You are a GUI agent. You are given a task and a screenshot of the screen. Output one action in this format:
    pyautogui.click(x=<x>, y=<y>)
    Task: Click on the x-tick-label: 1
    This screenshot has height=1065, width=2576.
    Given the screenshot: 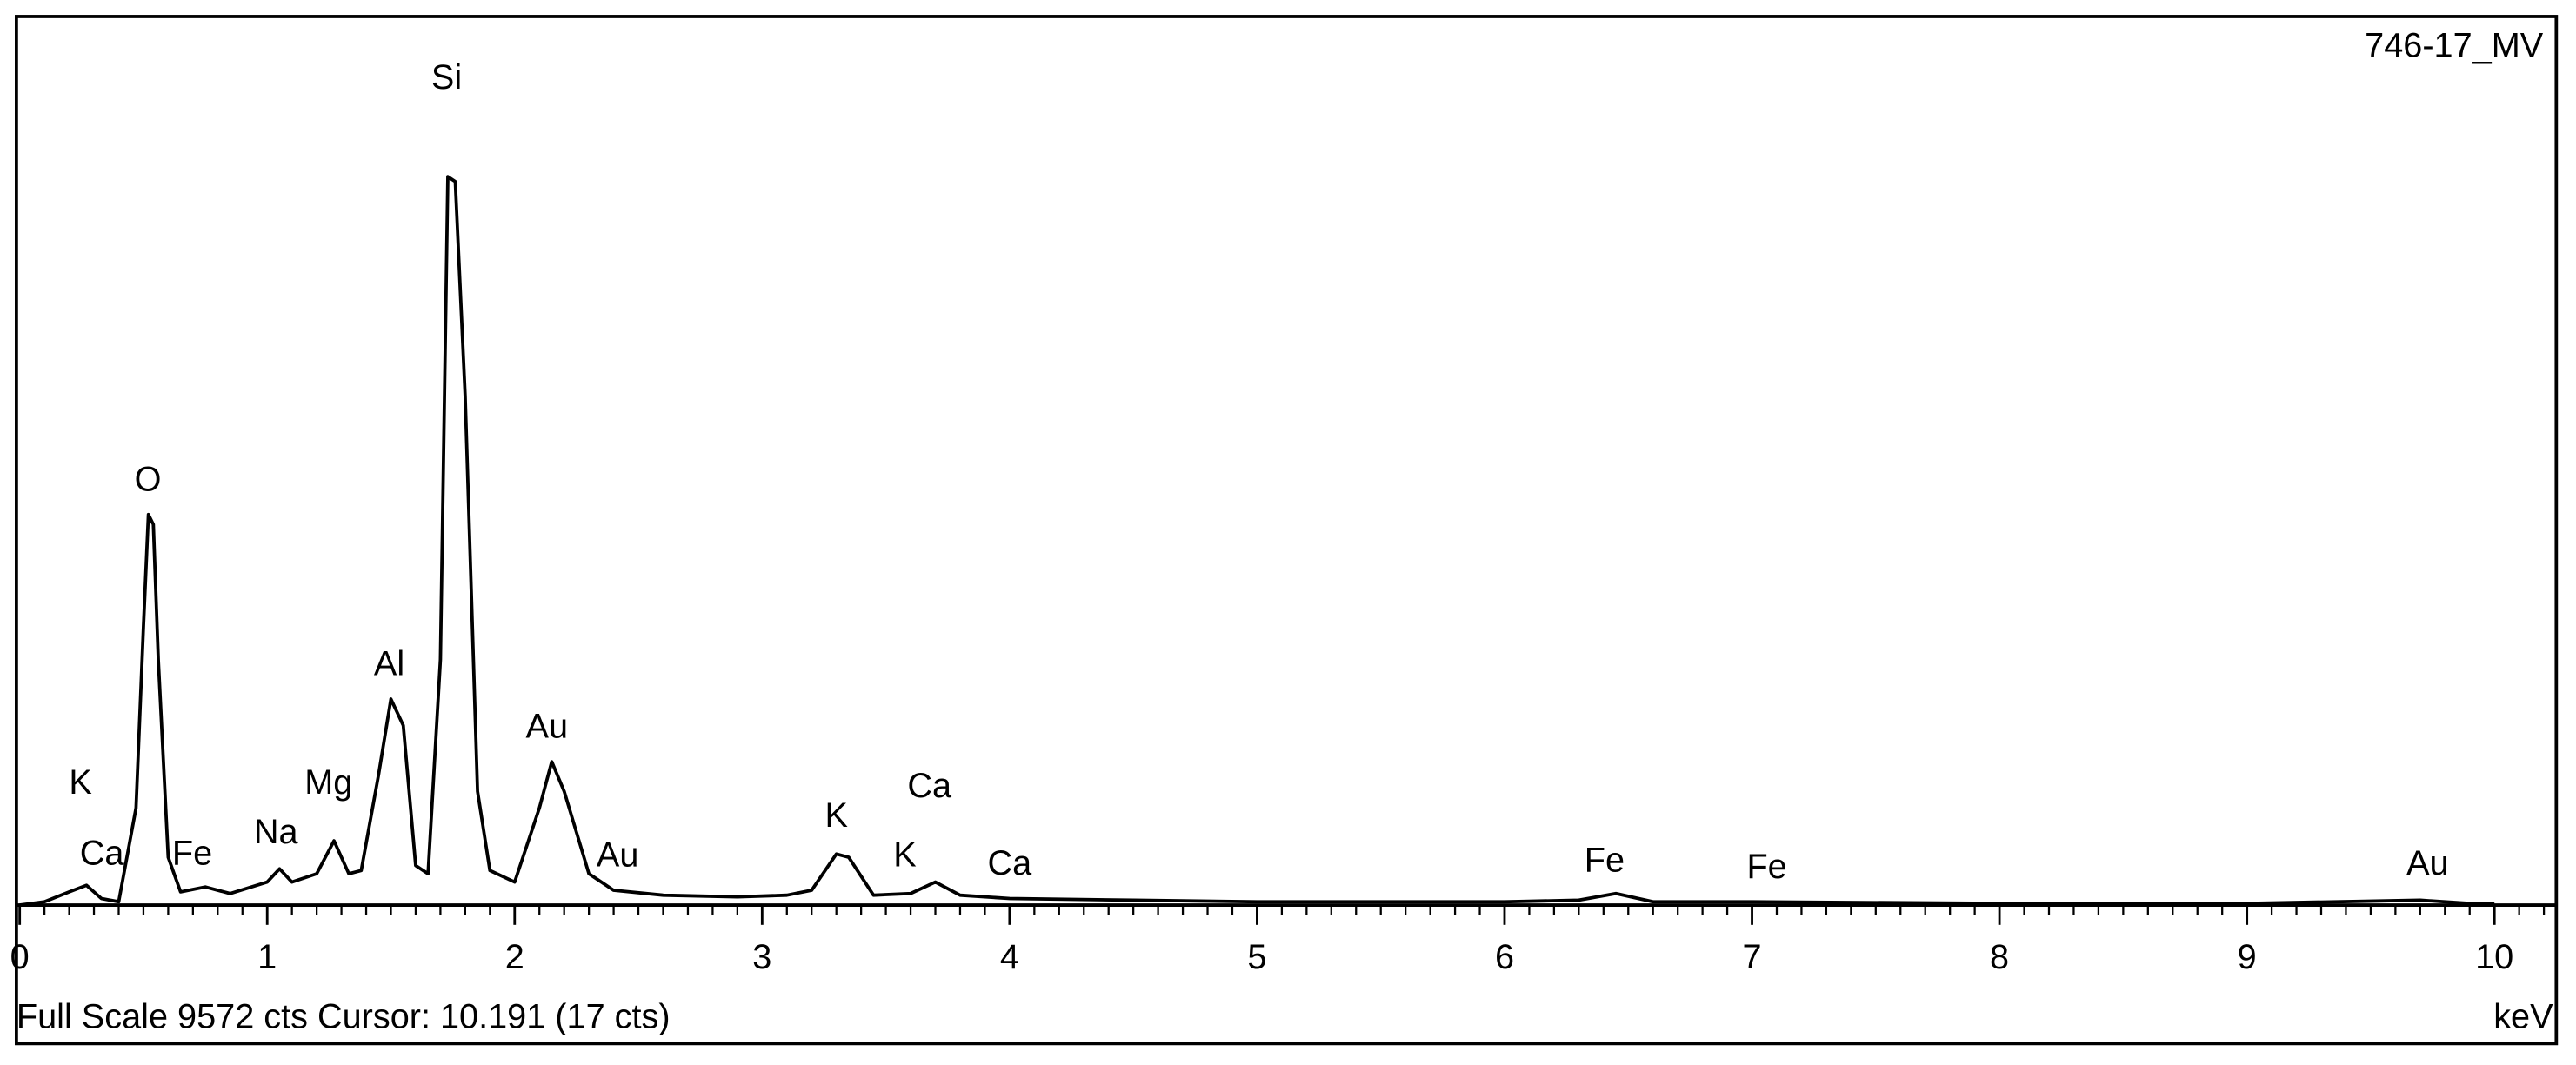 What is the action you would take?
    pyautogui.click(x=267, y=957)
    